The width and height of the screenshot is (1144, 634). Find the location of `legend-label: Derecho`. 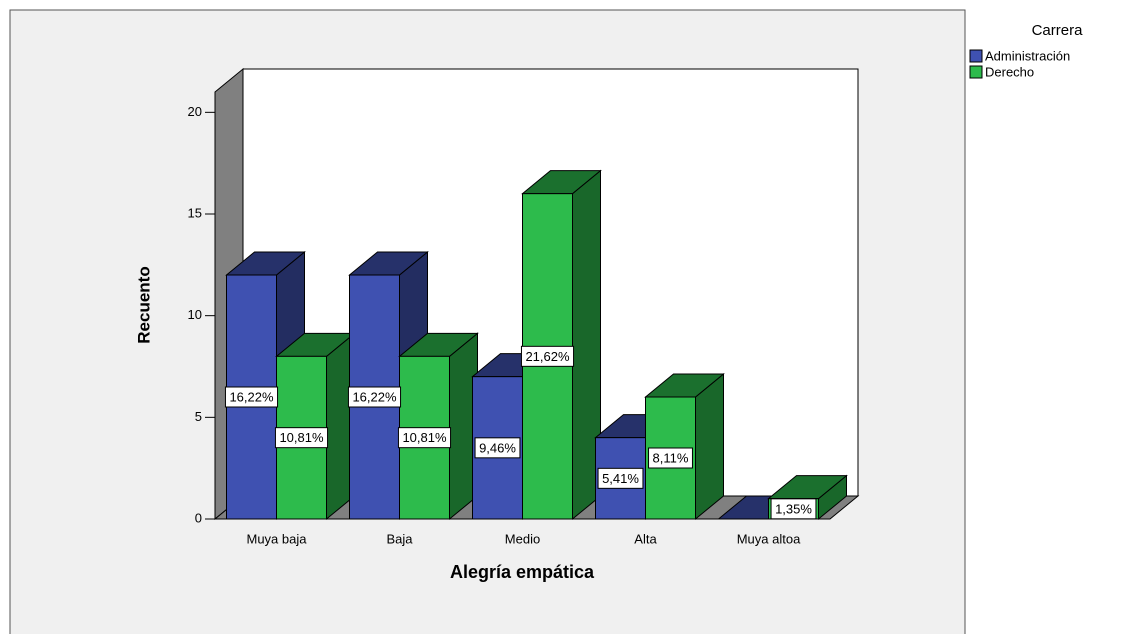

legend-label: Derecho is located at coordinates (1009, 71).